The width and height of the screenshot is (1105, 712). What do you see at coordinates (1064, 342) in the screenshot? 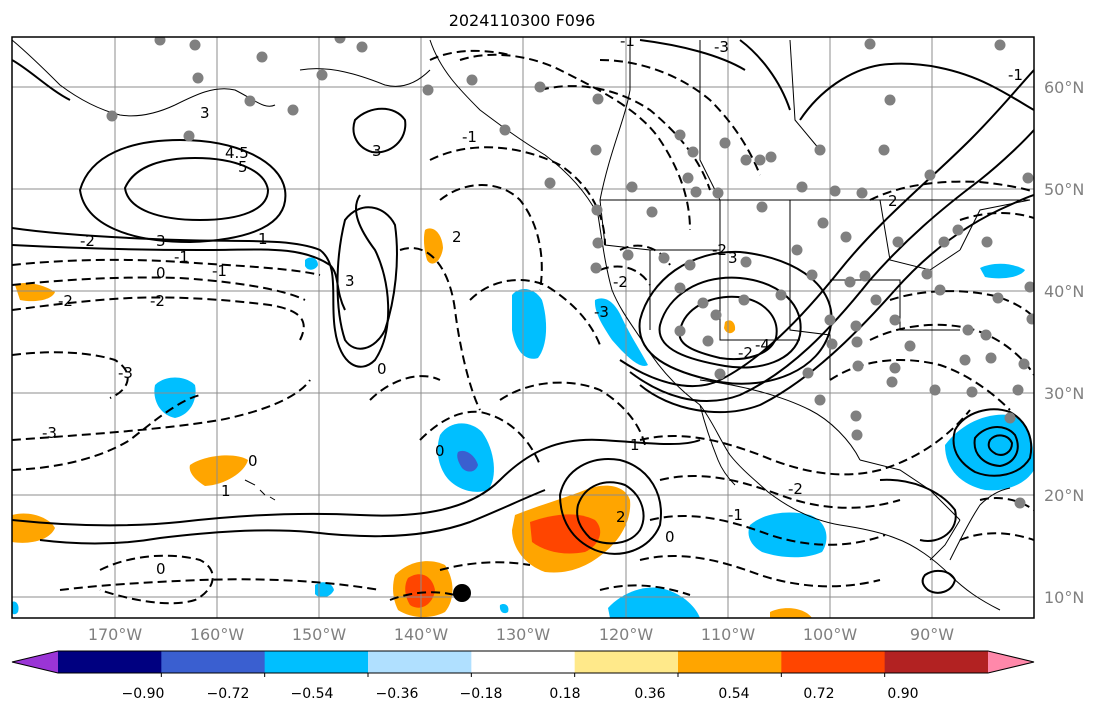
I see `latitude-axis: 60°N 50°N 40°N 30°N 20°N 10°N` at bounding box center [1064, 342].